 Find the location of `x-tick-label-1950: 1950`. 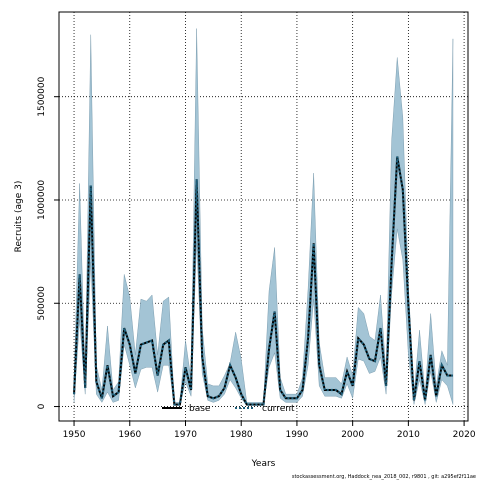

x-tick-label-1950: 1950 is located at coordinates (74, 435).